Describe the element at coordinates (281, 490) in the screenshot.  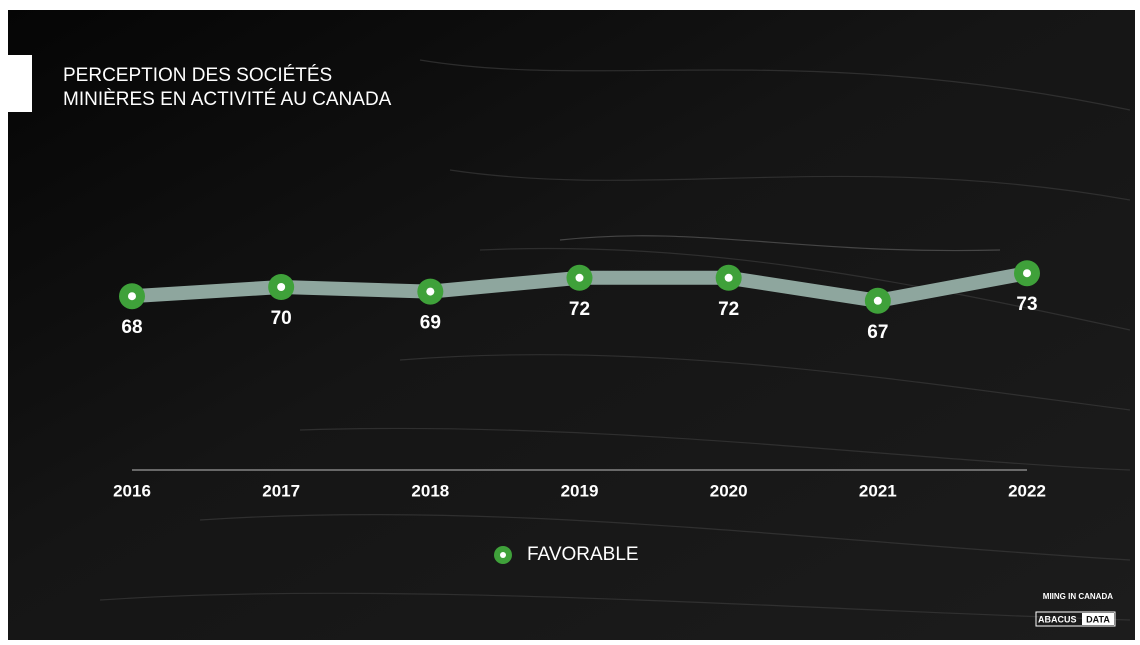
I see `x-tick-label: 2017` at that location.